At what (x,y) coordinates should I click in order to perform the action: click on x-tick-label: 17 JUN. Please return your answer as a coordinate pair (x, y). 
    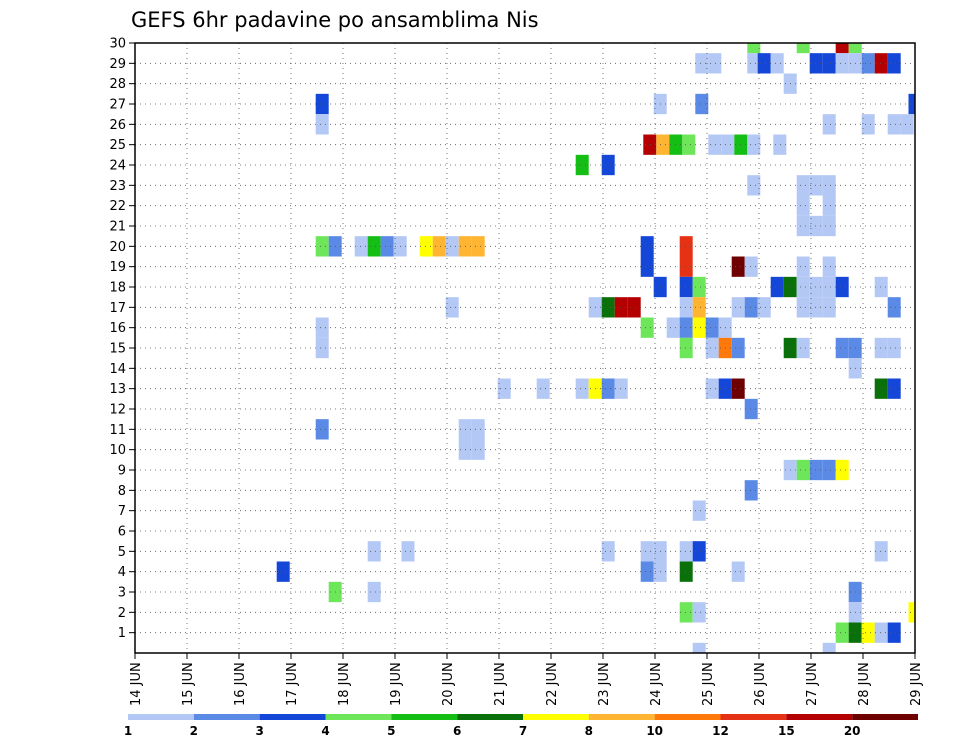
    Looking at the image, I should click on (292, 684).